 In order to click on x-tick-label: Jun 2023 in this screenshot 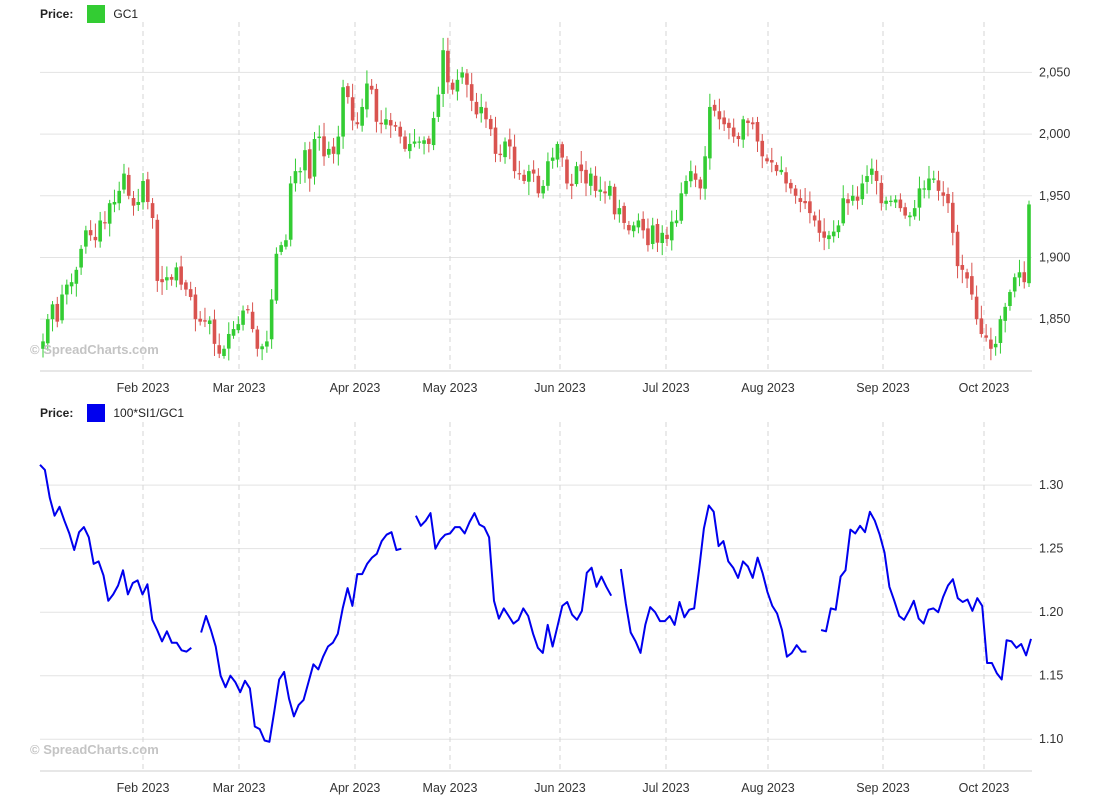, I will do `click(559, 788)`.